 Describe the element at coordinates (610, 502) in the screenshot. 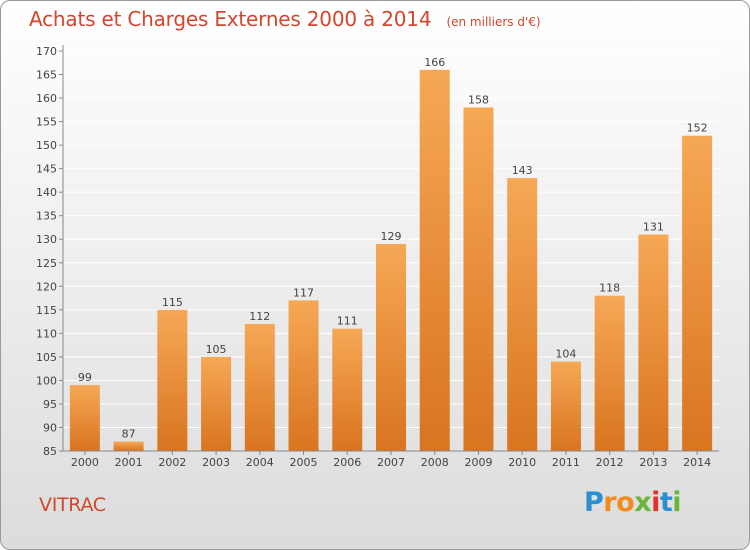

I see `logo-letter: r` at that location.